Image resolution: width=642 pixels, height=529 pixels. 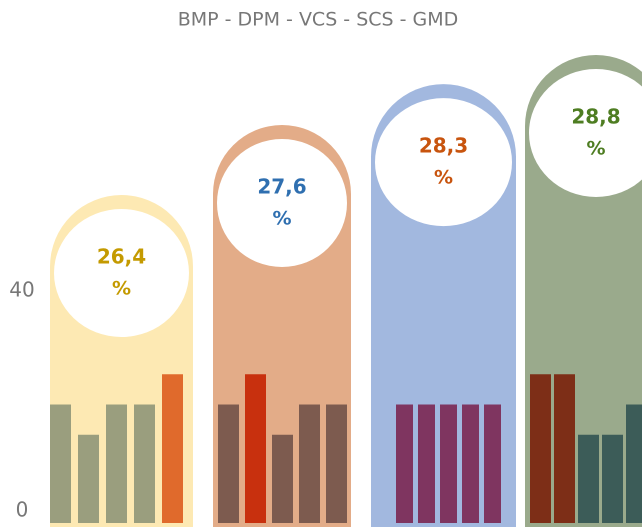 I want to click on value-label: 28,8, so click(x=595, y=117).